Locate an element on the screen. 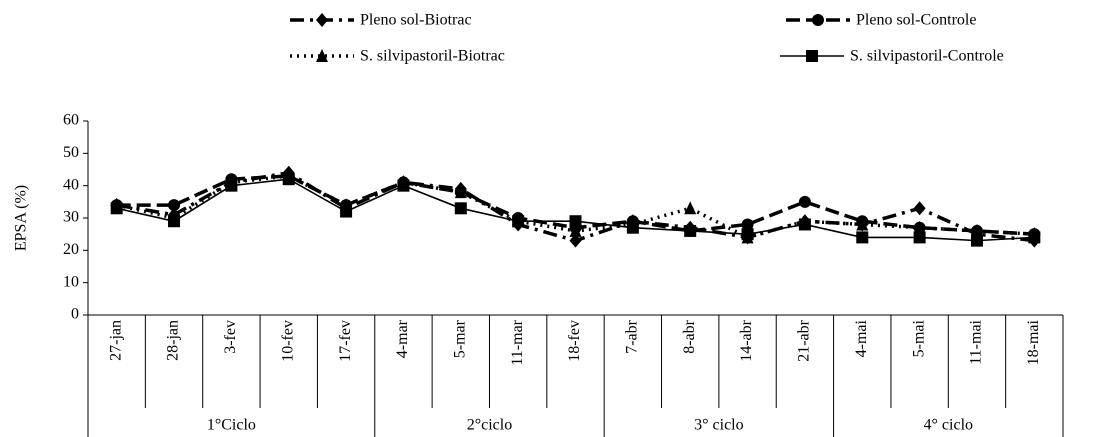  x-tick-label: 4-mai is located at coordinates (861, 338).